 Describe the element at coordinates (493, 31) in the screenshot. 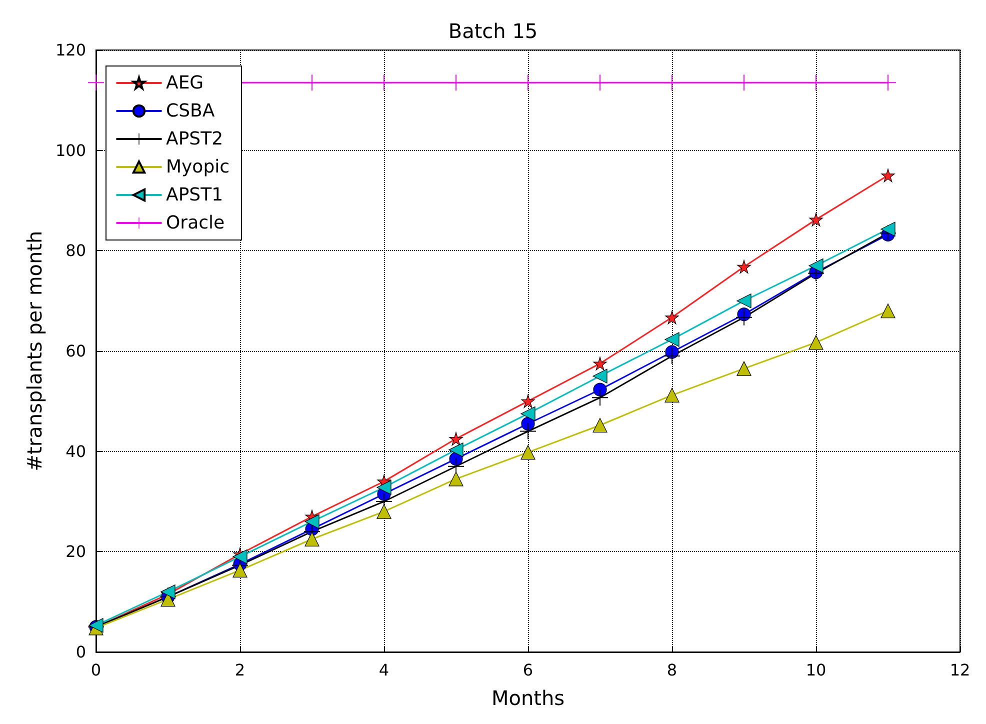

I see `chart-title: Batch 15` at that location.